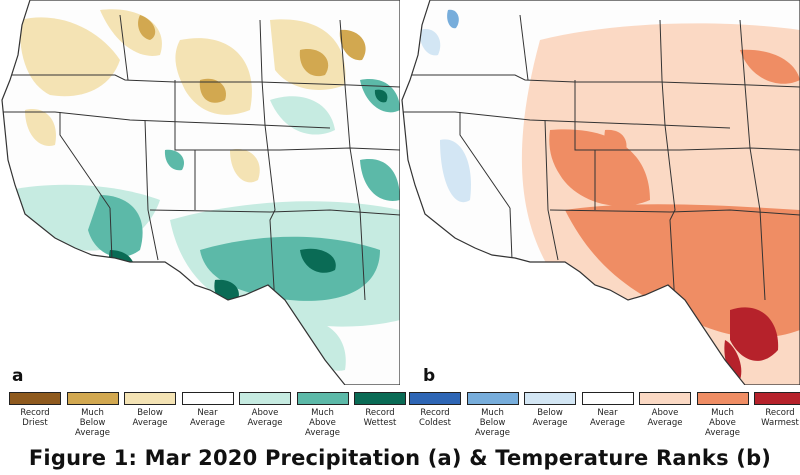 This screenshot has width=800, height=475. I want to click on legend-label: Record Coldest, so click(435, 418).